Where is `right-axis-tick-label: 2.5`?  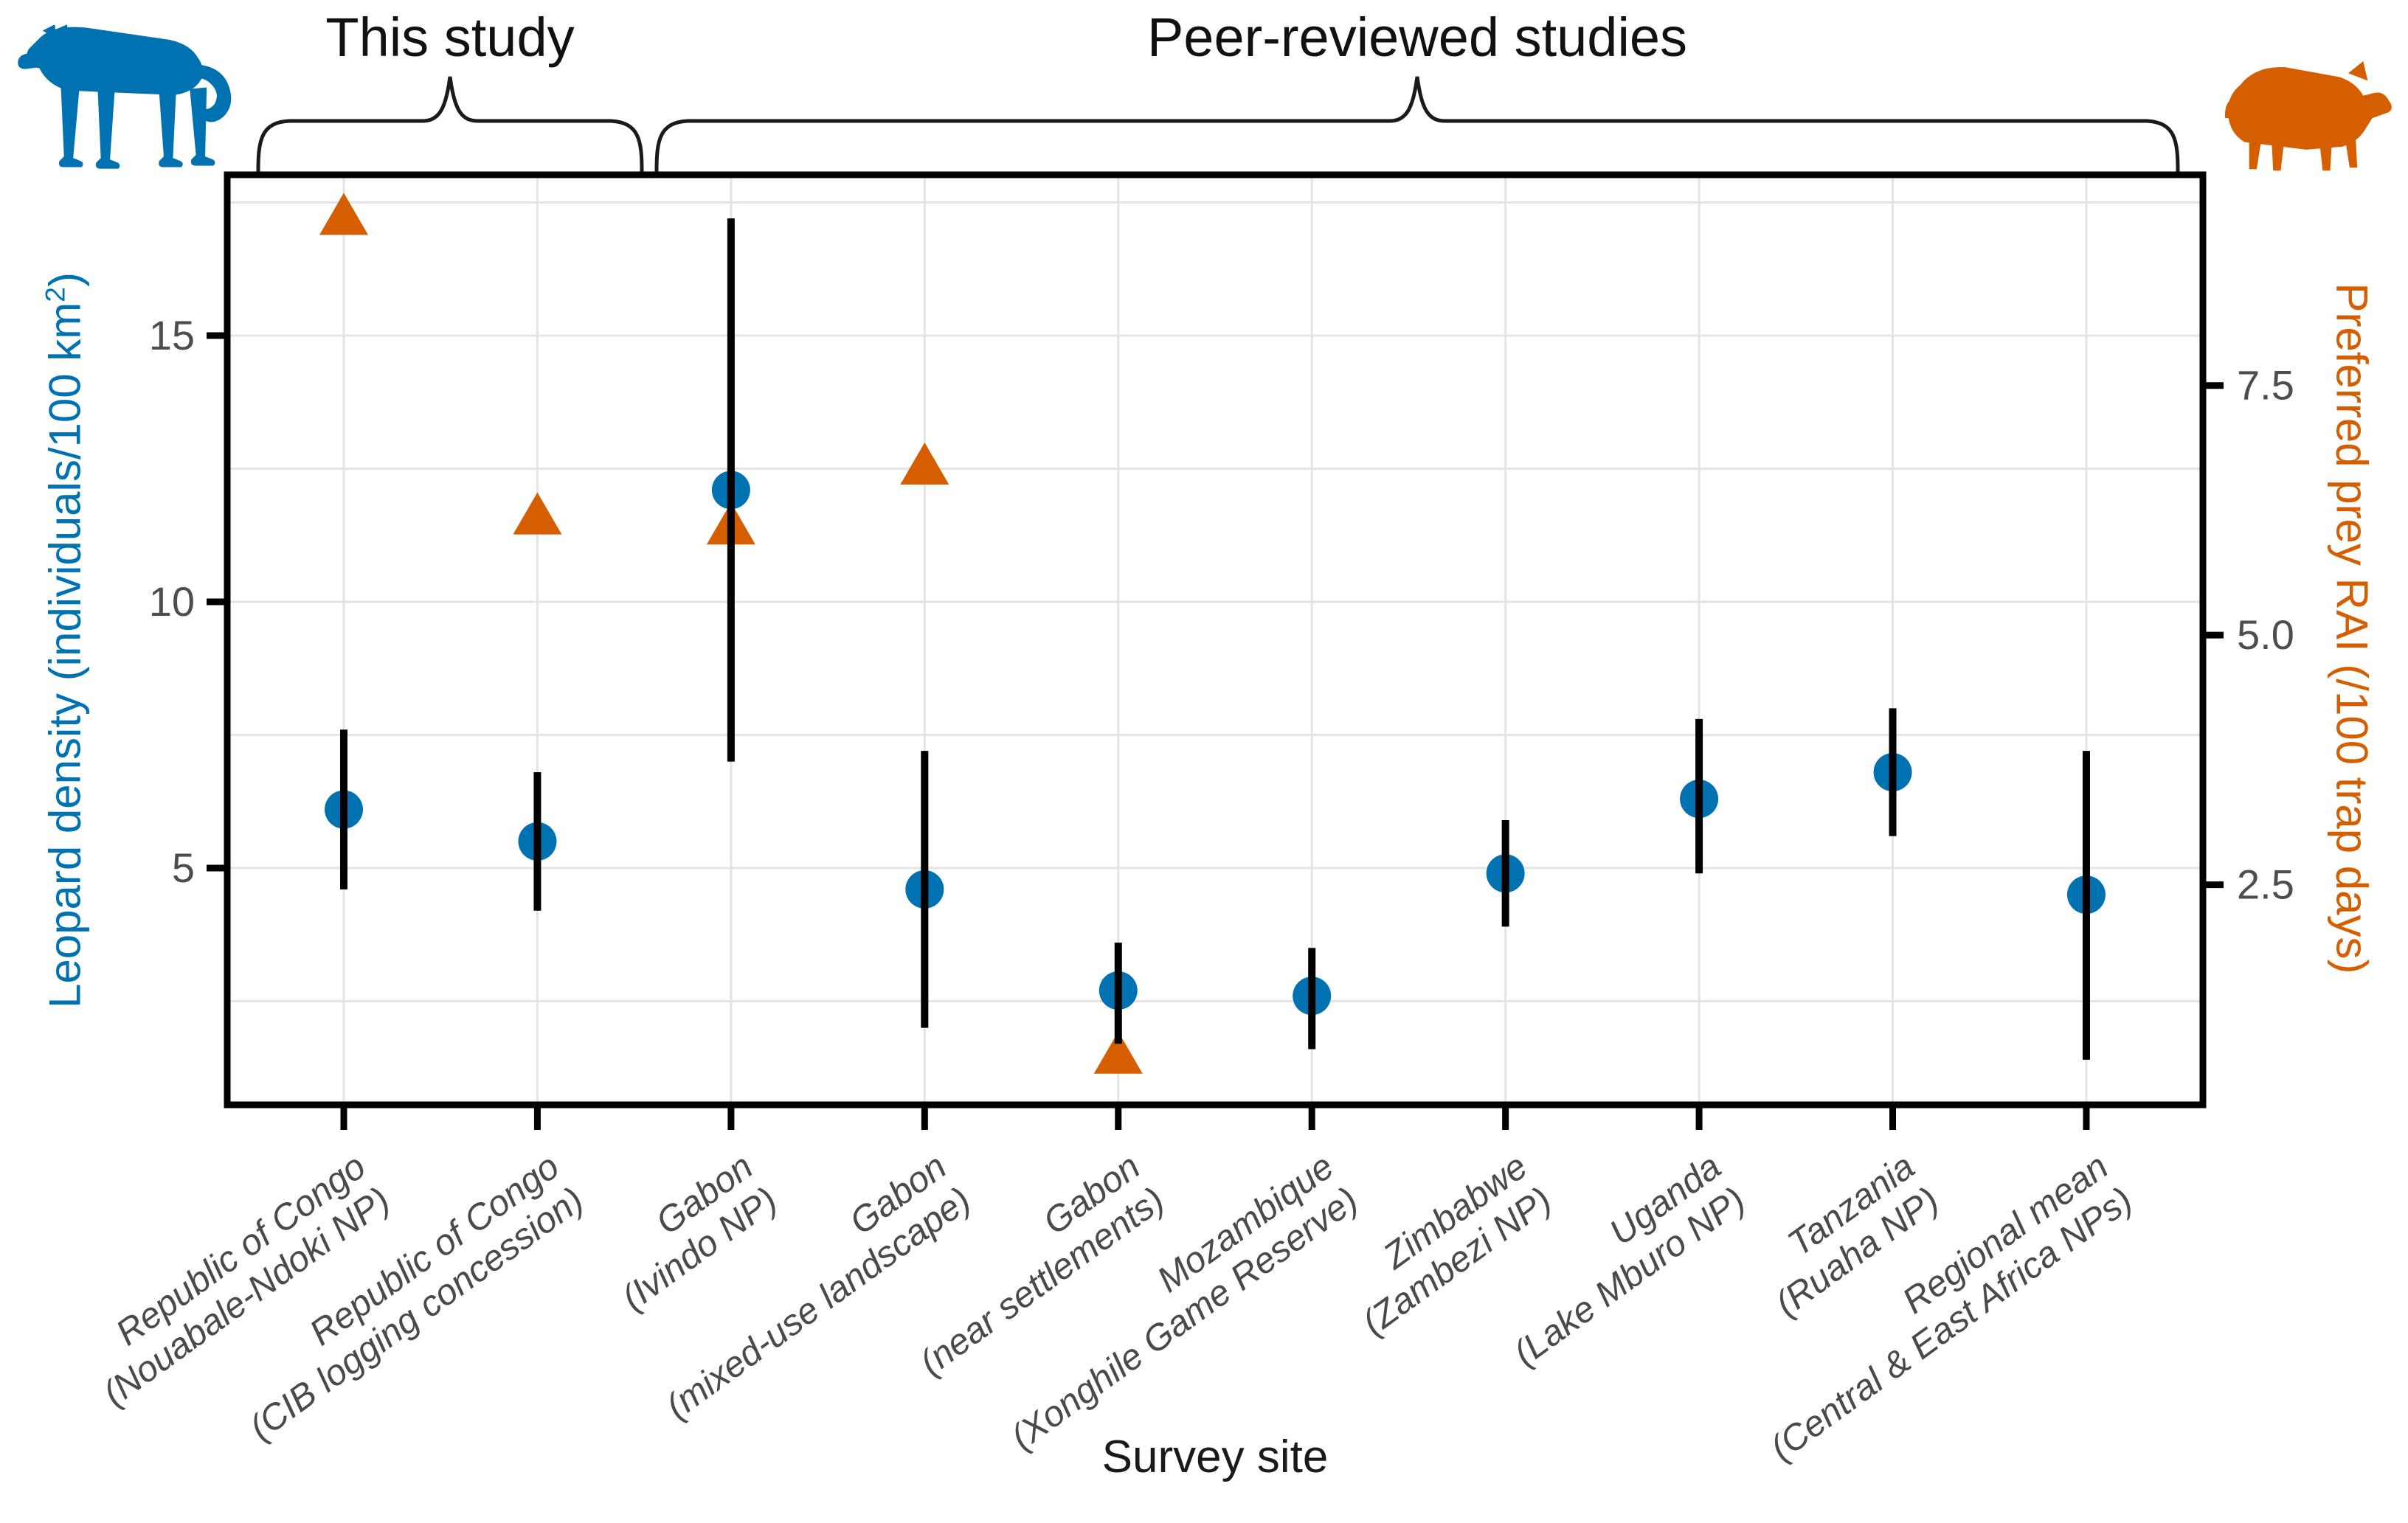 right-axis-tick-label: 2.5 is located at coordinates (2265, 884).